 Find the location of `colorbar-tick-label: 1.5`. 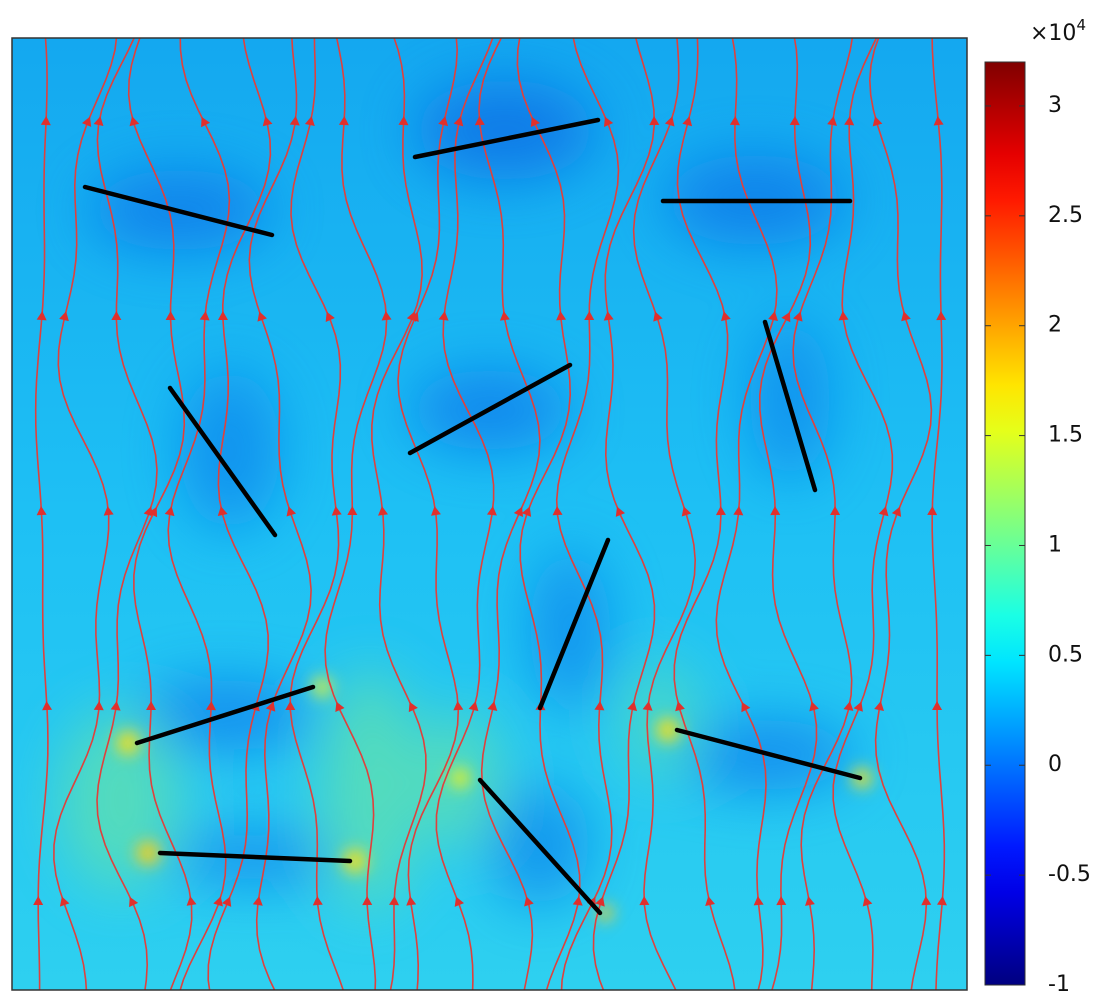

colorbar-tick-label: 1.5 is located at coordinates (1065, 435).